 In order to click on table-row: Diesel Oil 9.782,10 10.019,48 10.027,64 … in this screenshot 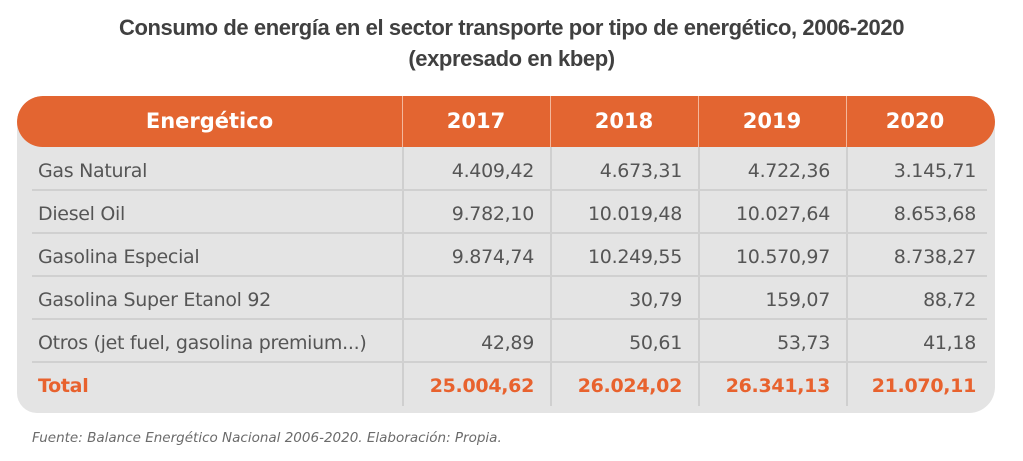, I will do `click(506, 212)`.